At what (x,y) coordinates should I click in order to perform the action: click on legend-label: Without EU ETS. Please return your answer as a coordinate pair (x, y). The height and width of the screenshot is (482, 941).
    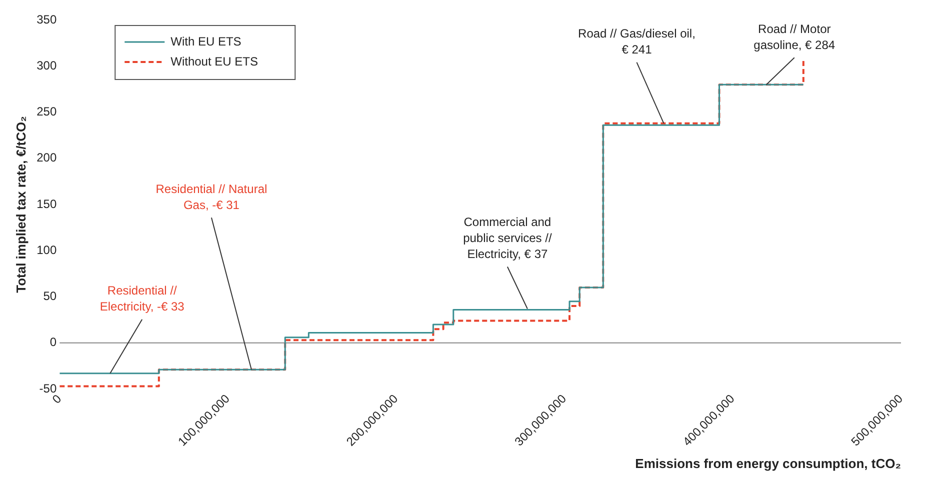
    Looking at the image, I should click on (214, 61).